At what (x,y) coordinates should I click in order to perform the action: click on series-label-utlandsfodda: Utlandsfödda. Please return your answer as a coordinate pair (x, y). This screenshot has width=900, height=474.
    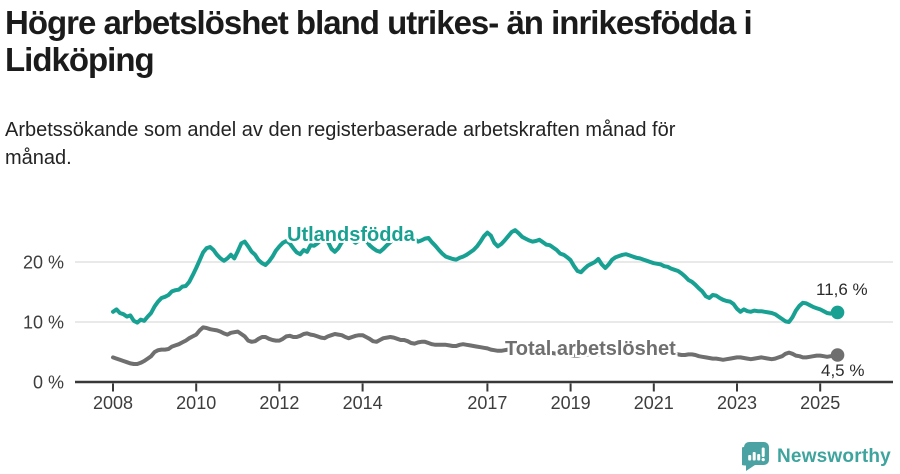
    Looking at the image, I should click on (351, 235).